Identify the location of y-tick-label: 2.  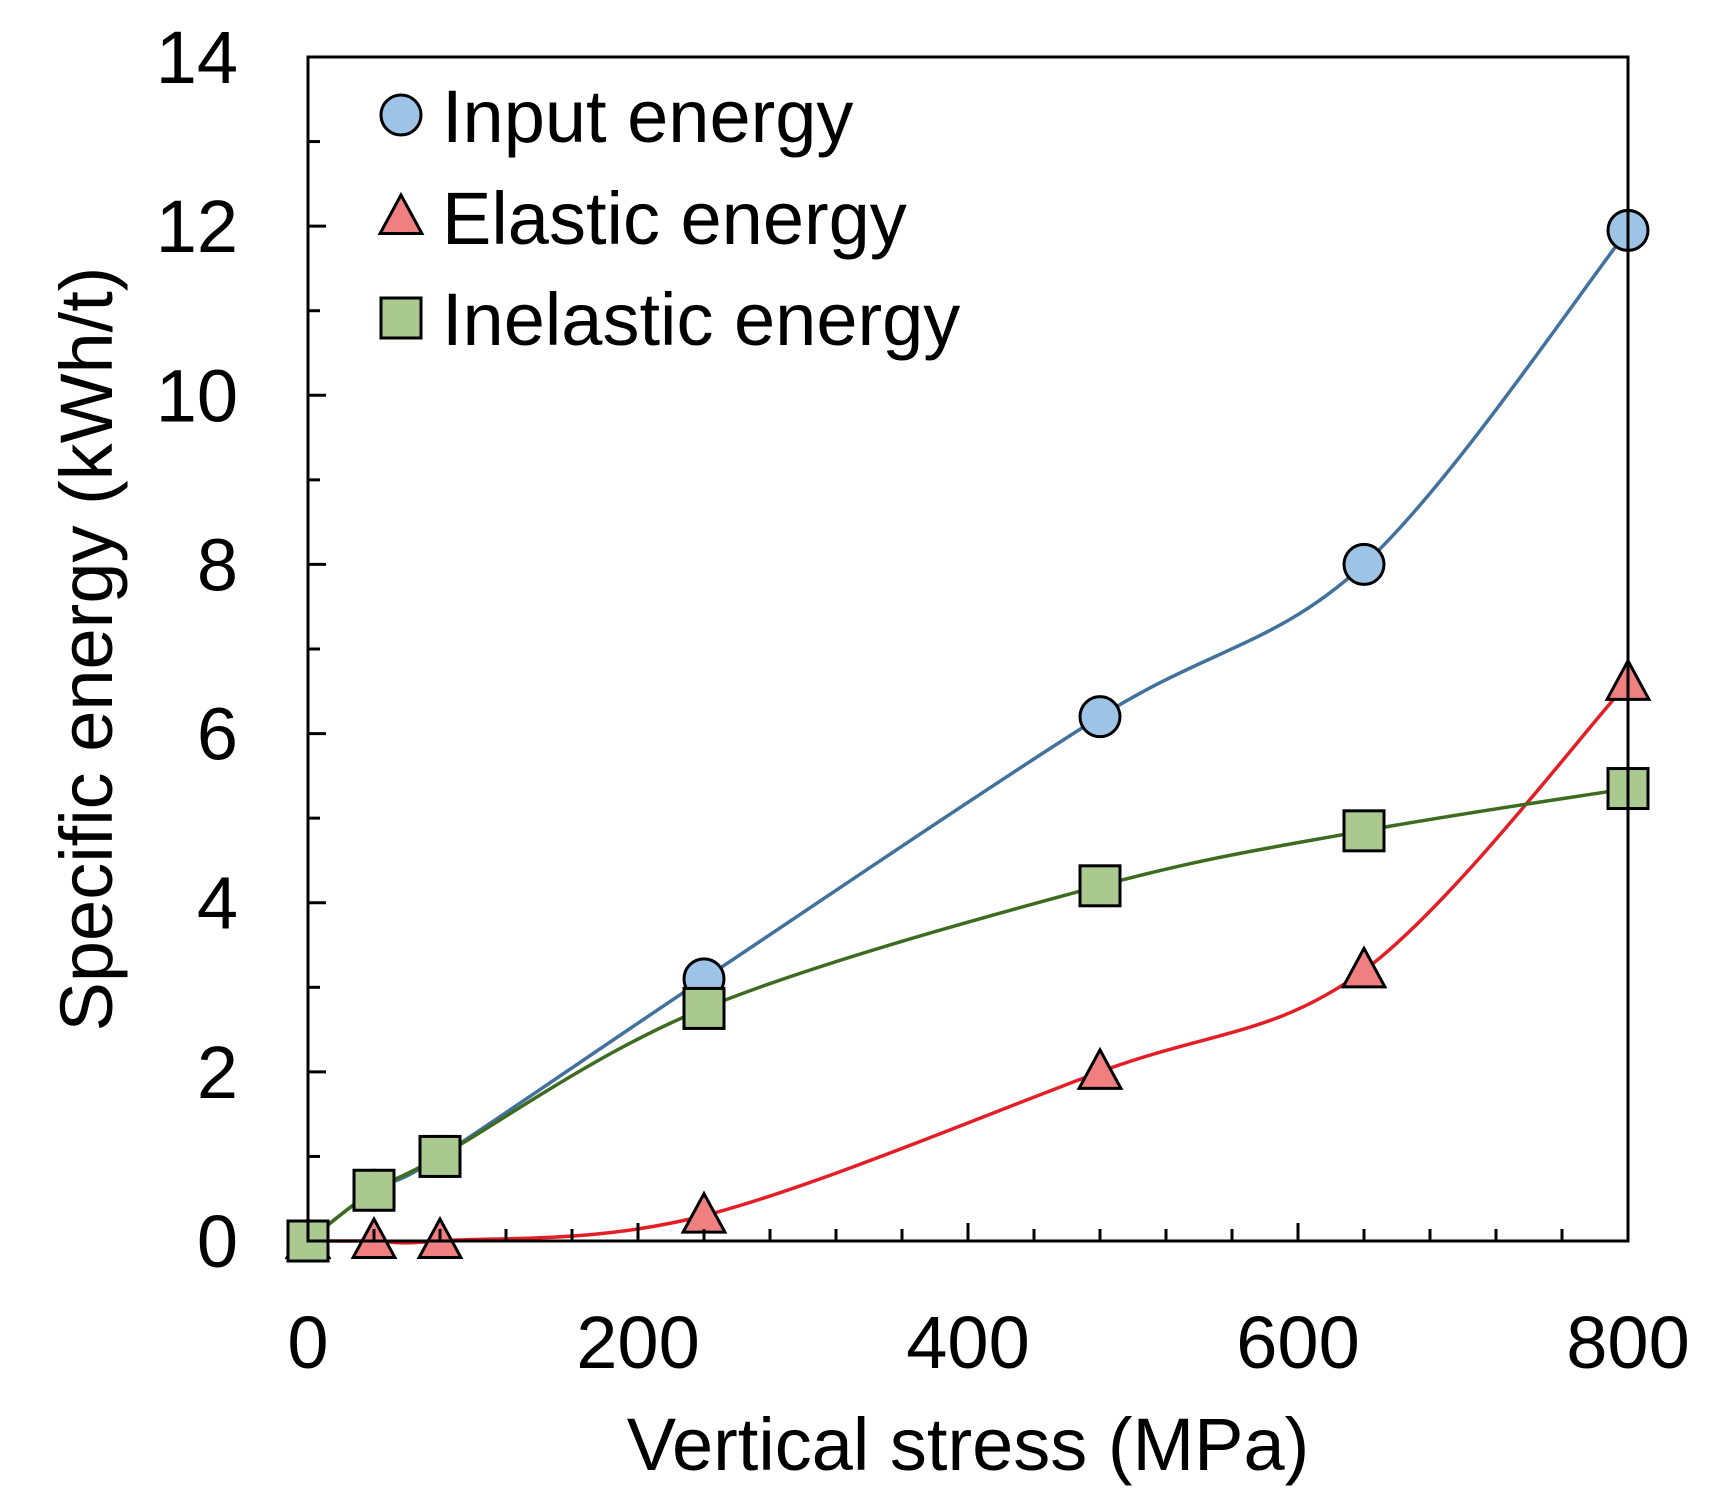
(217, 1072).